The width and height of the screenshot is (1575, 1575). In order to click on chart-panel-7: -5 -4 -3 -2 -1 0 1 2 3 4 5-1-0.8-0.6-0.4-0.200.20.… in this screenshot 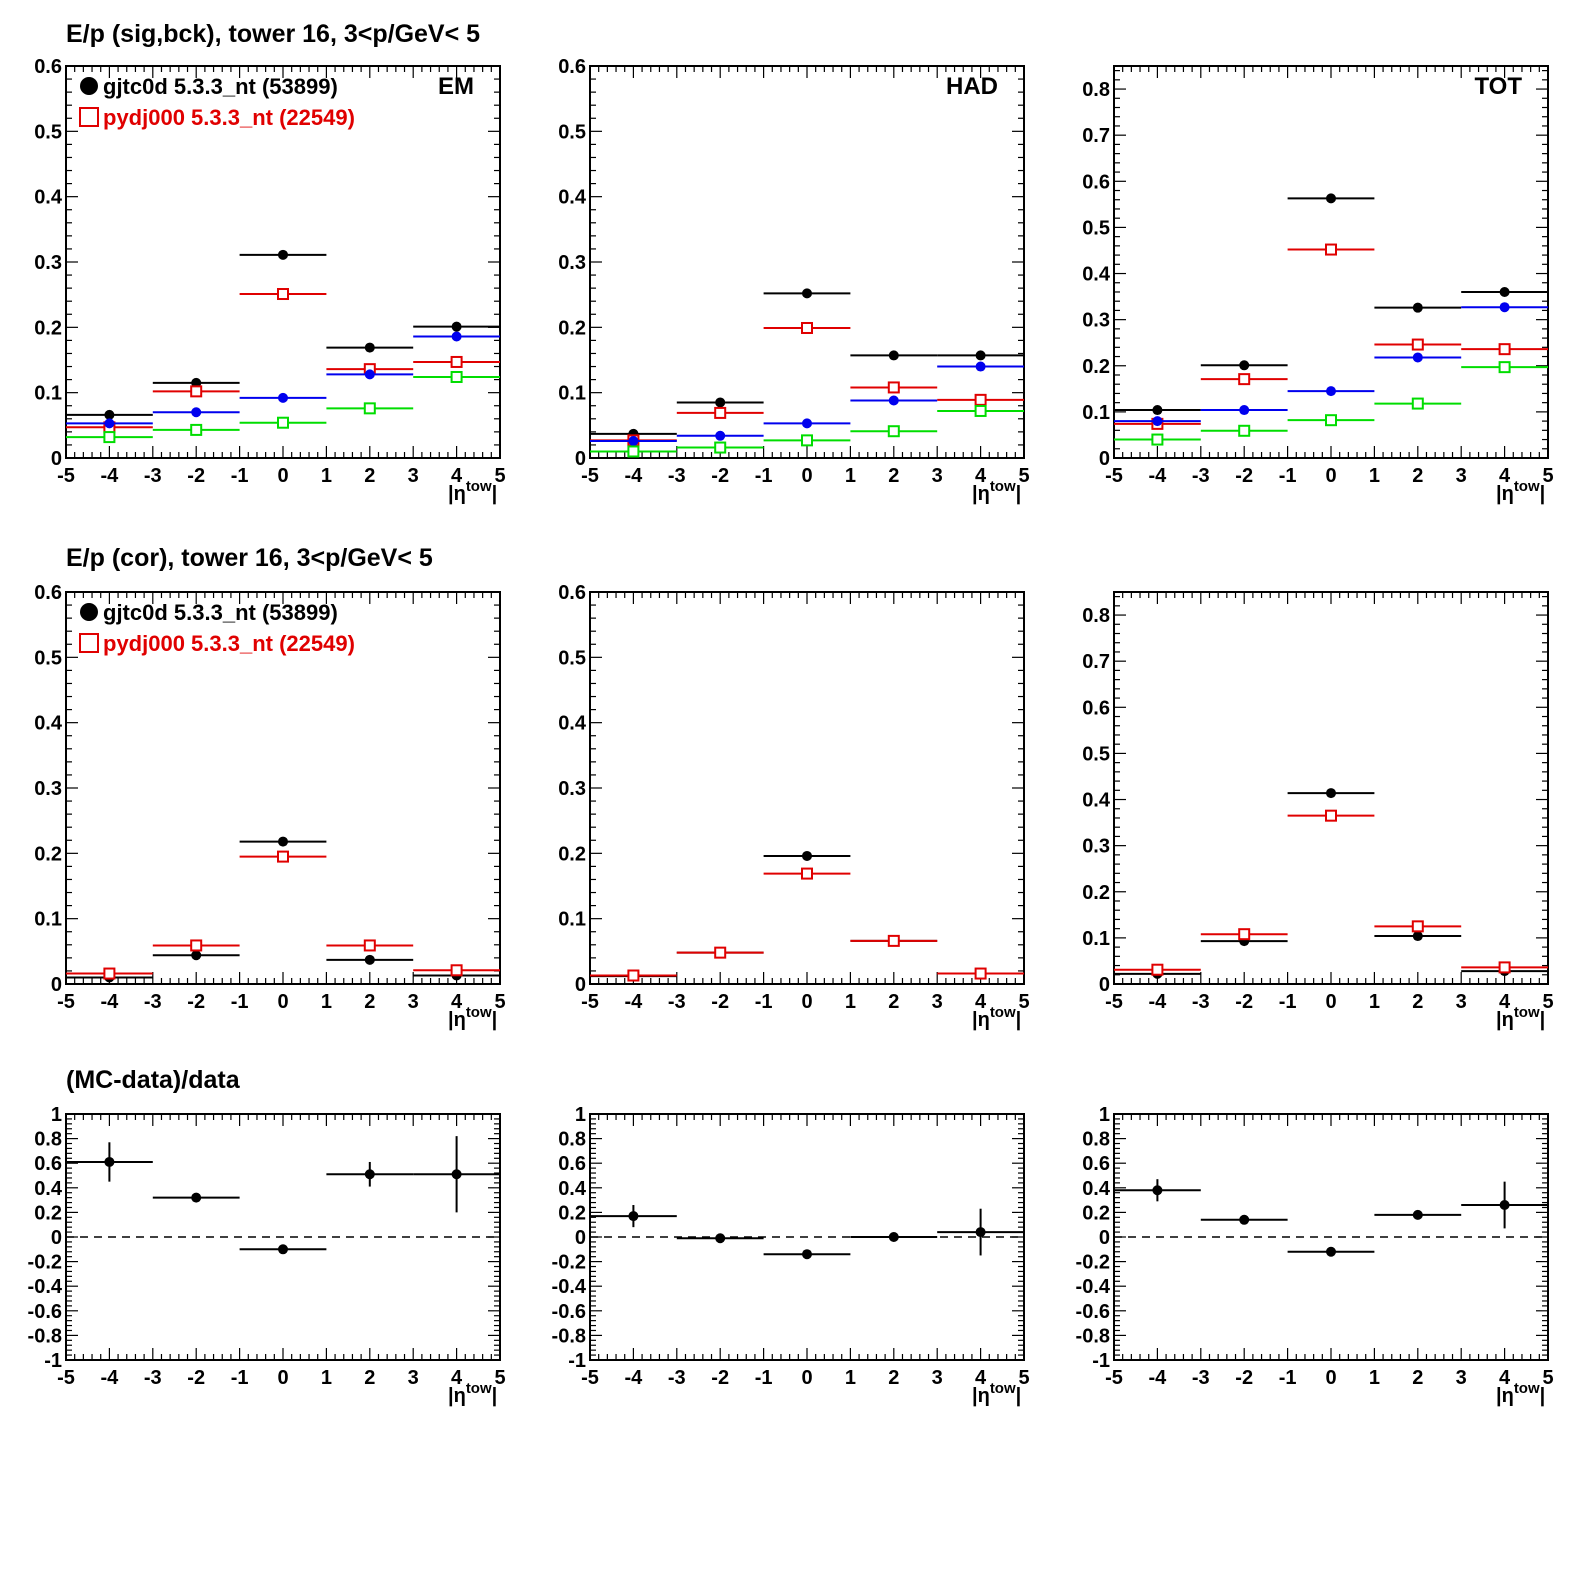, I will do `click(791, 1255)`.